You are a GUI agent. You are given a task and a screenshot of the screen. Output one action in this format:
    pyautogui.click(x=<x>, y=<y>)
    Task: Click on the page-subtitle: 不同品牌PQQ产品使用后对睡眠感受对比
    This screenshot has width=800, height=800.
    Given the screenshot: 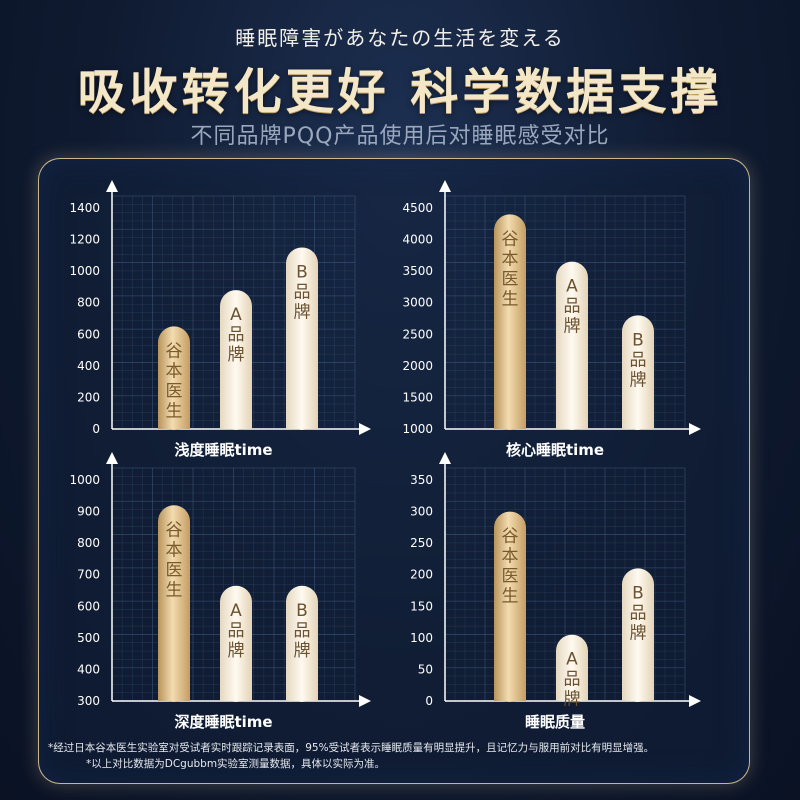 What is the action you would take?
    pyautogui.click(x=400, y=136)
    